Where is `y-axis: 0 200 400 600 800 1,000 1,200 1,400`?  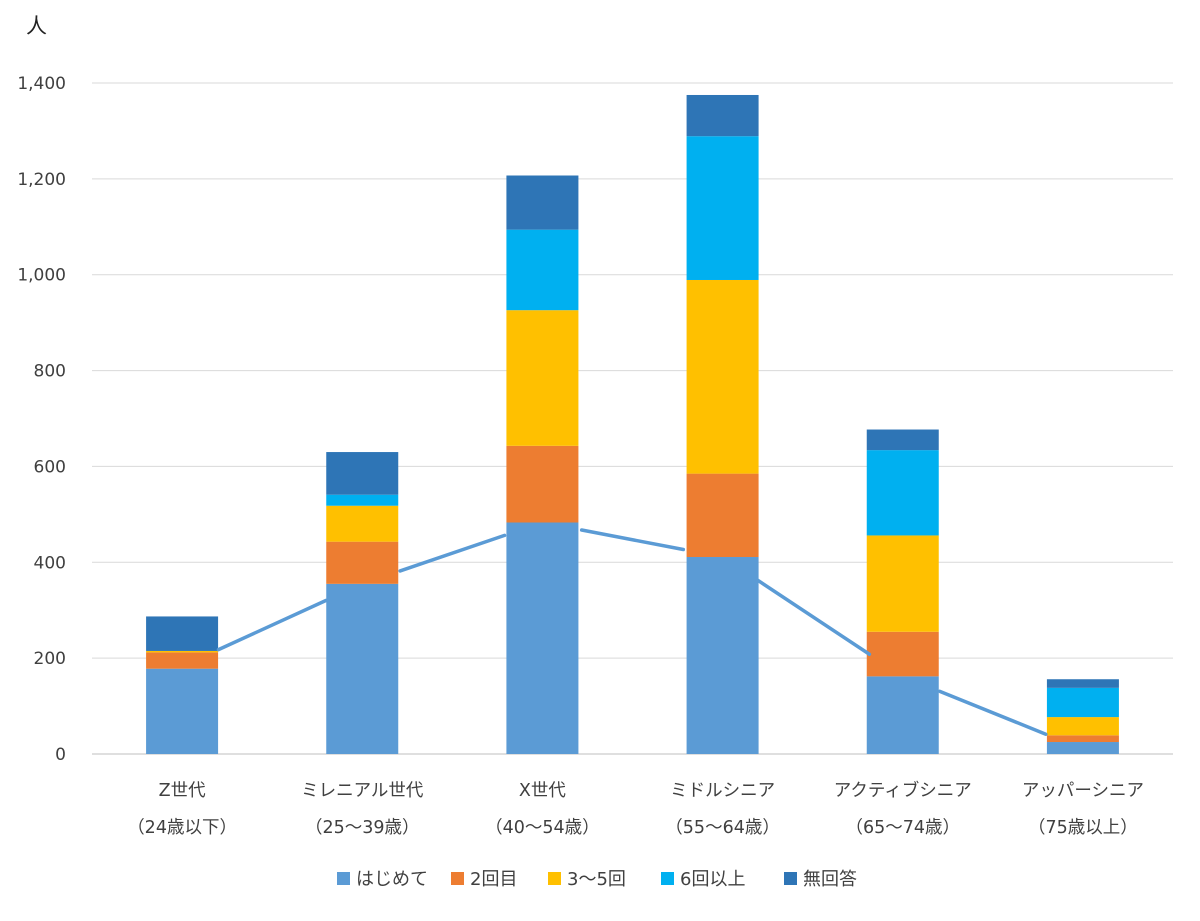
y-axis: 0 200 400 600 800 1,000 1,200 1,400 is located at coordinates (41, 419).